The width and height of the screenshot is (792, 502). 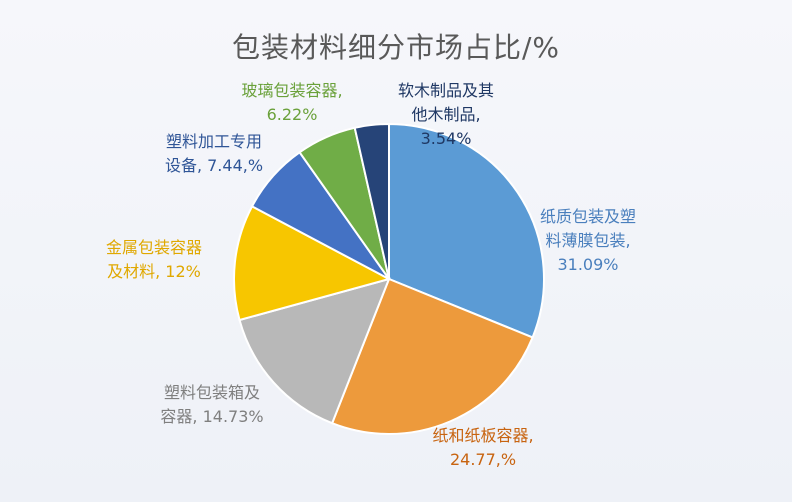 I want to click on slice-label-6: 玻璃包装容器, 6.22%, so click(x=291, y=102).